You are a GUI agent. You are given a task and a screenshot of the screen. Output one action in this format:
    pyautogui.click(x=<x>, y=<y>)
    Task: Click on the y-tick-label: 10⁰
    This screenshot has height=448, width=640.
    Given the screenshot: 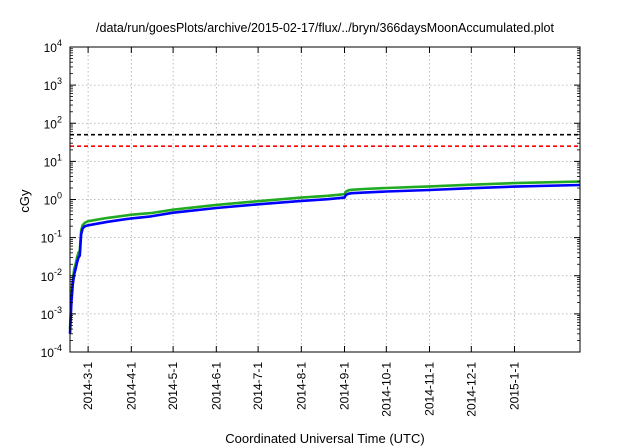 What is the action you would take?
    pyautogui.click(x=53, y=199)
    